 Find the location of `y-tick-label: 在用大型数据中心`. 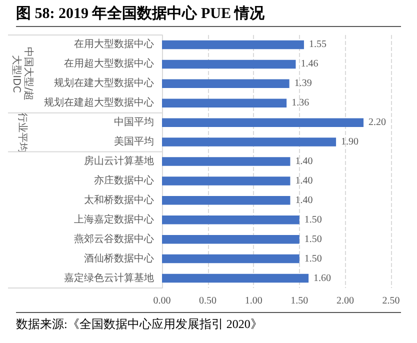

y-tick-label: 在用大型数据中心 is located at coordinates (114, 44).